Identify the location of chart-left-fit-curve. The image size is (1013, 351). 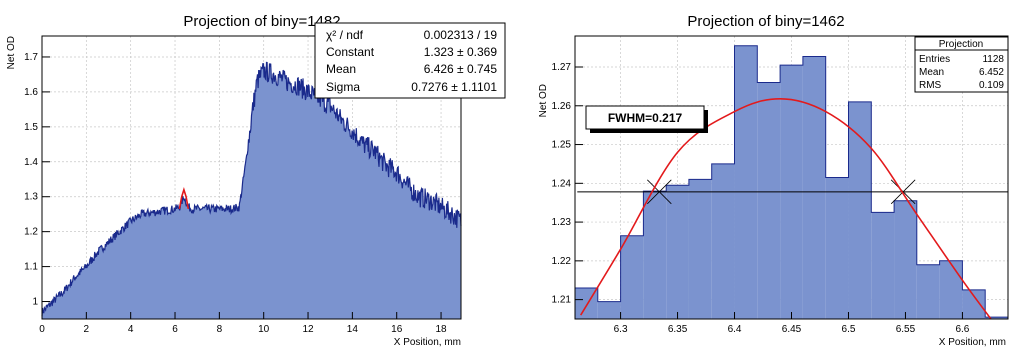
(184, 198).